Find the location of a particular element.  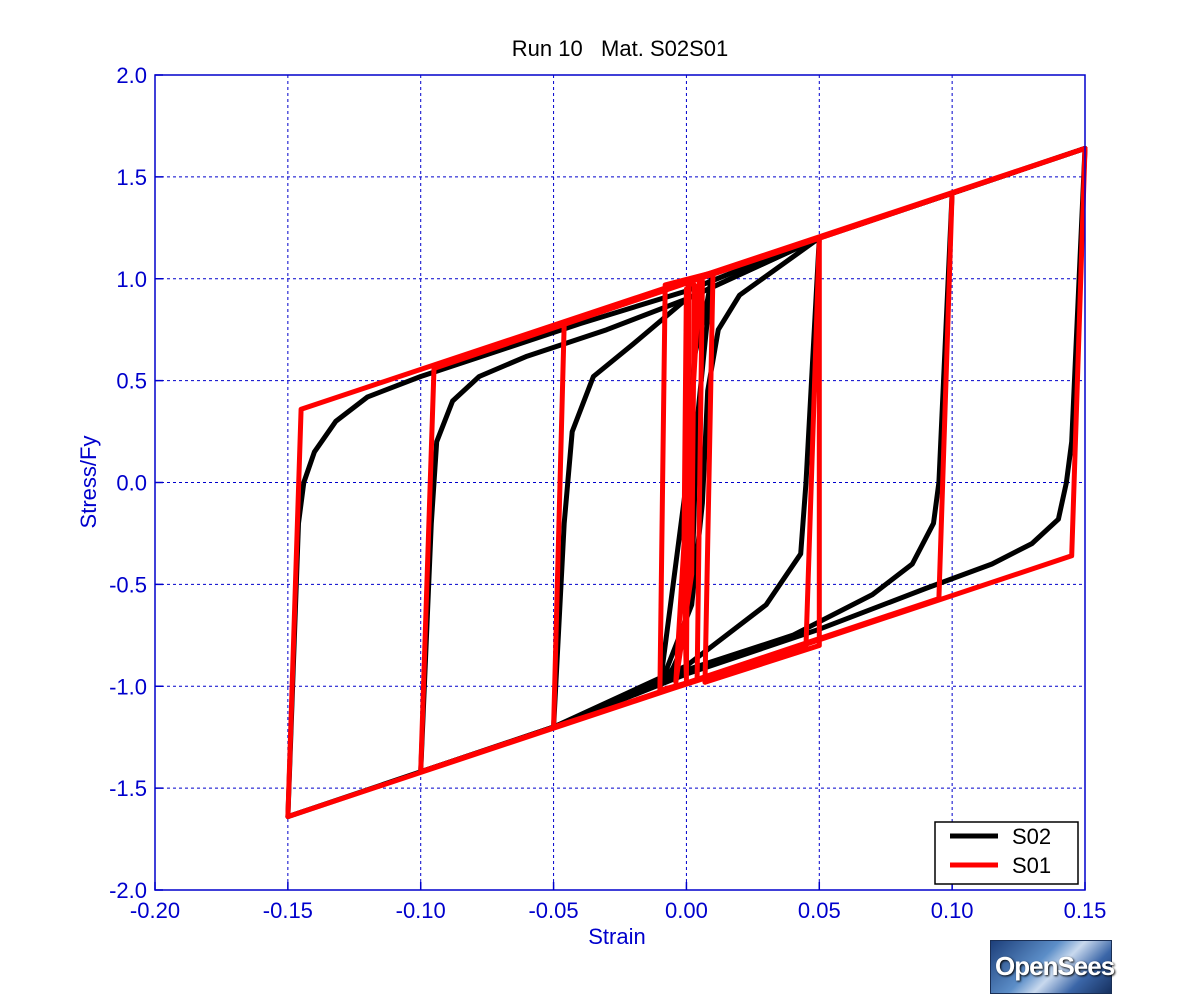

y-tick-label: -1.5 is located at coordinates (128, 788).